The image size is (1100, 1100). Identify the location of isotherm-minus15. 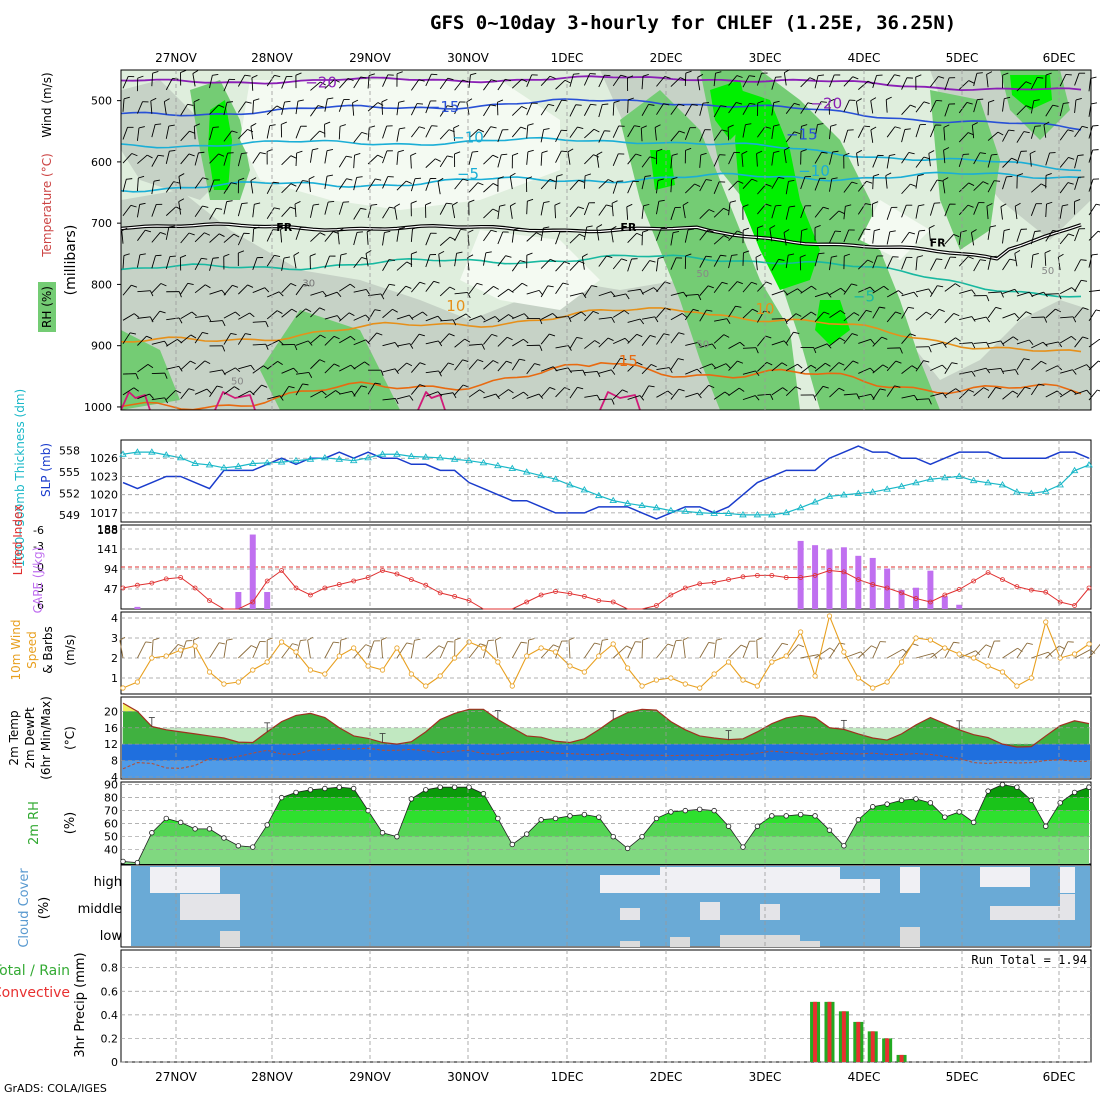
(601, 114).